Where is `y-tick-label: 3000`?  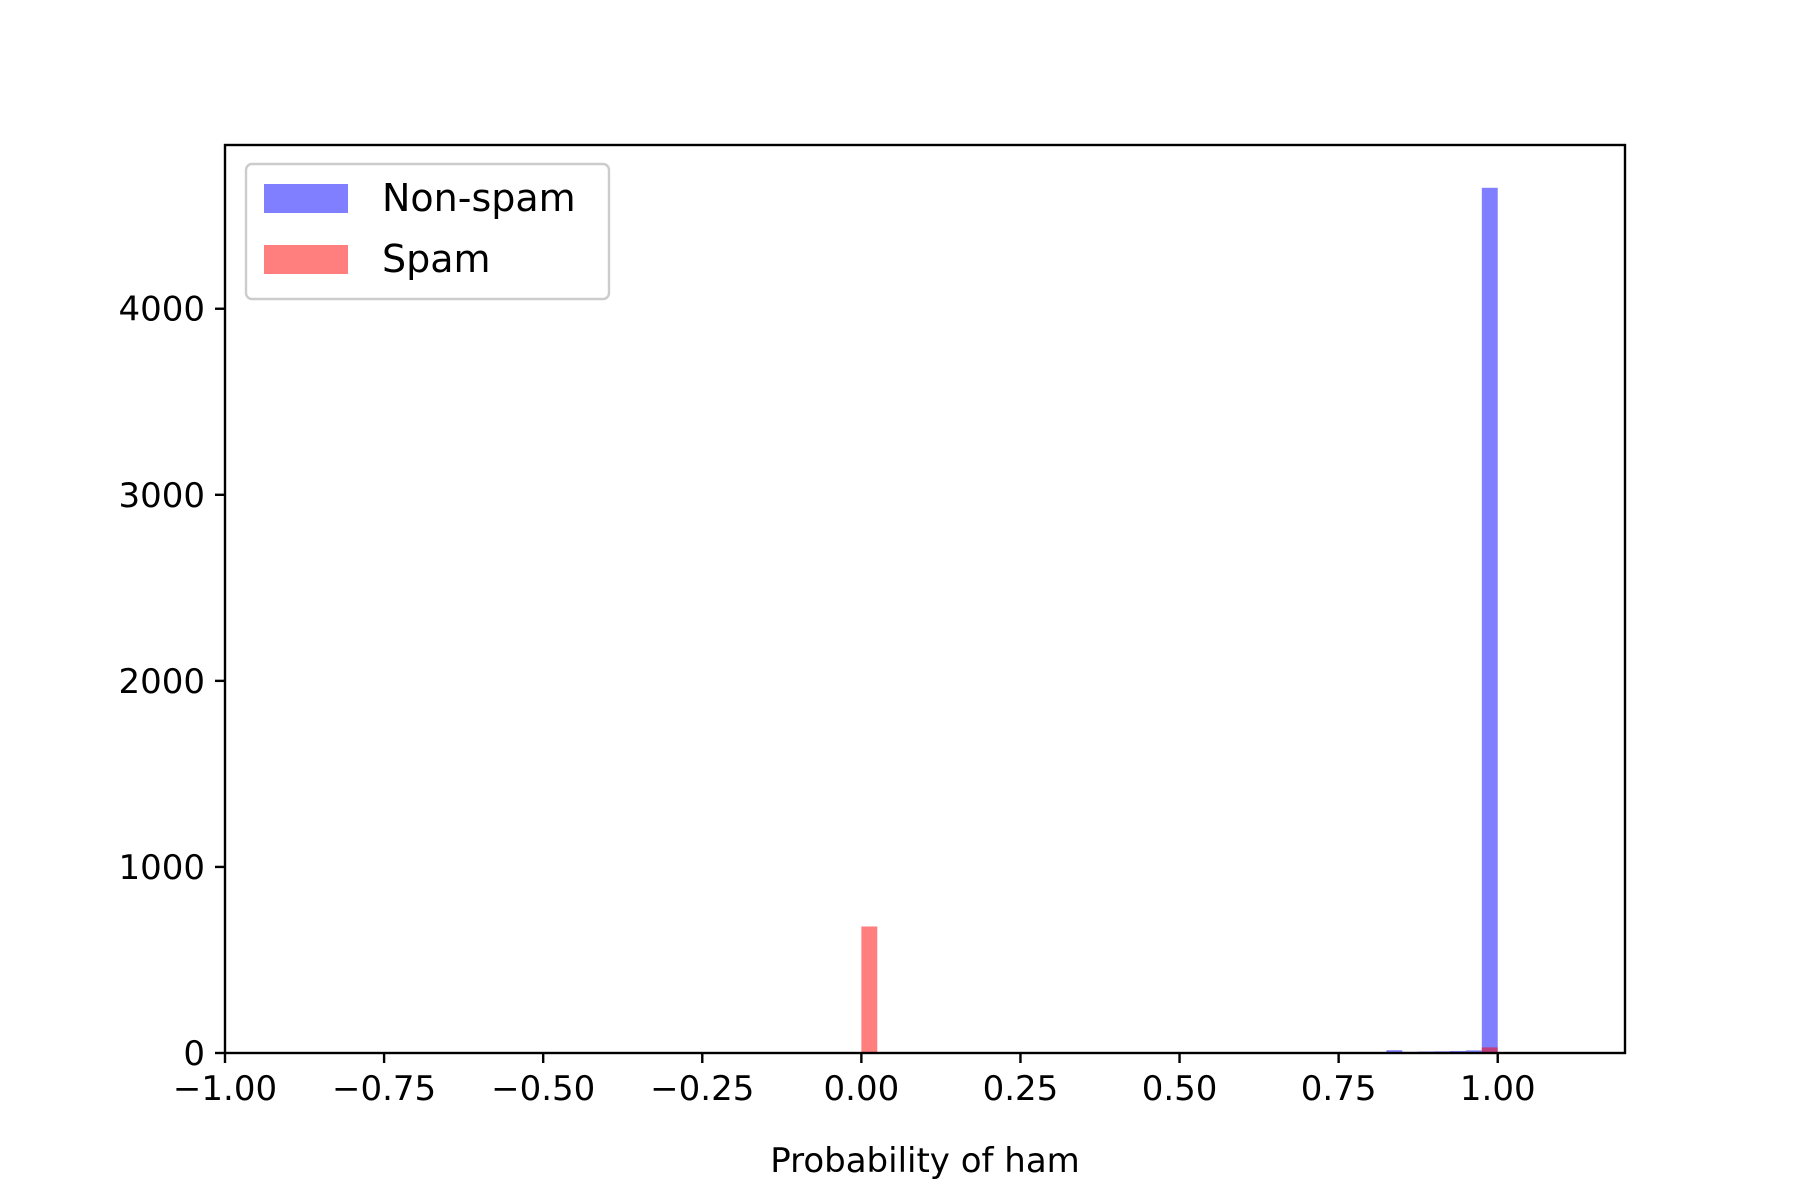
y-tick-label: 3000 is located at coordinates (161, 496).